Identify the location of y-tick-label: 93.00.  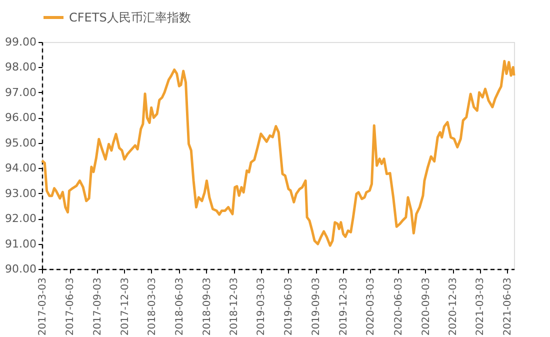
(20, 193).